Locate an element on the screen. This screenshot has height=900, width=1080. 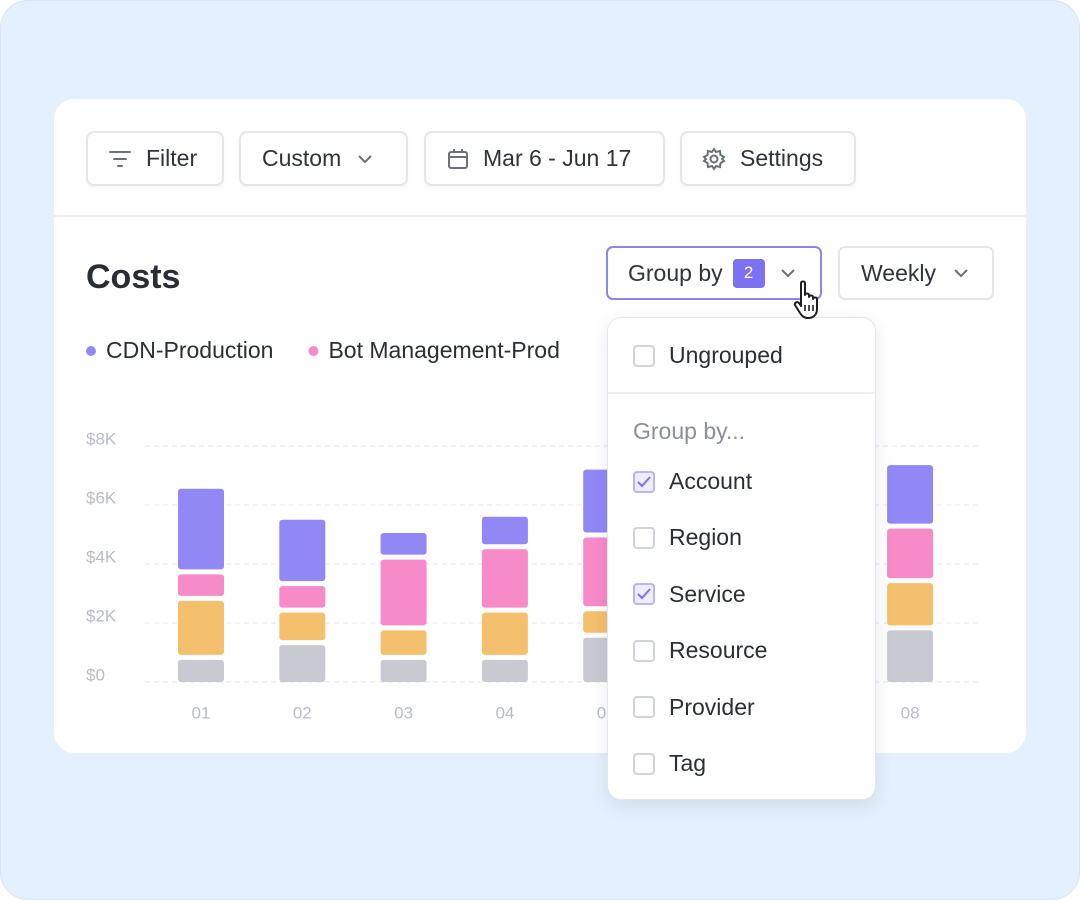
group-option: Account is located at coordinates (692, 481).